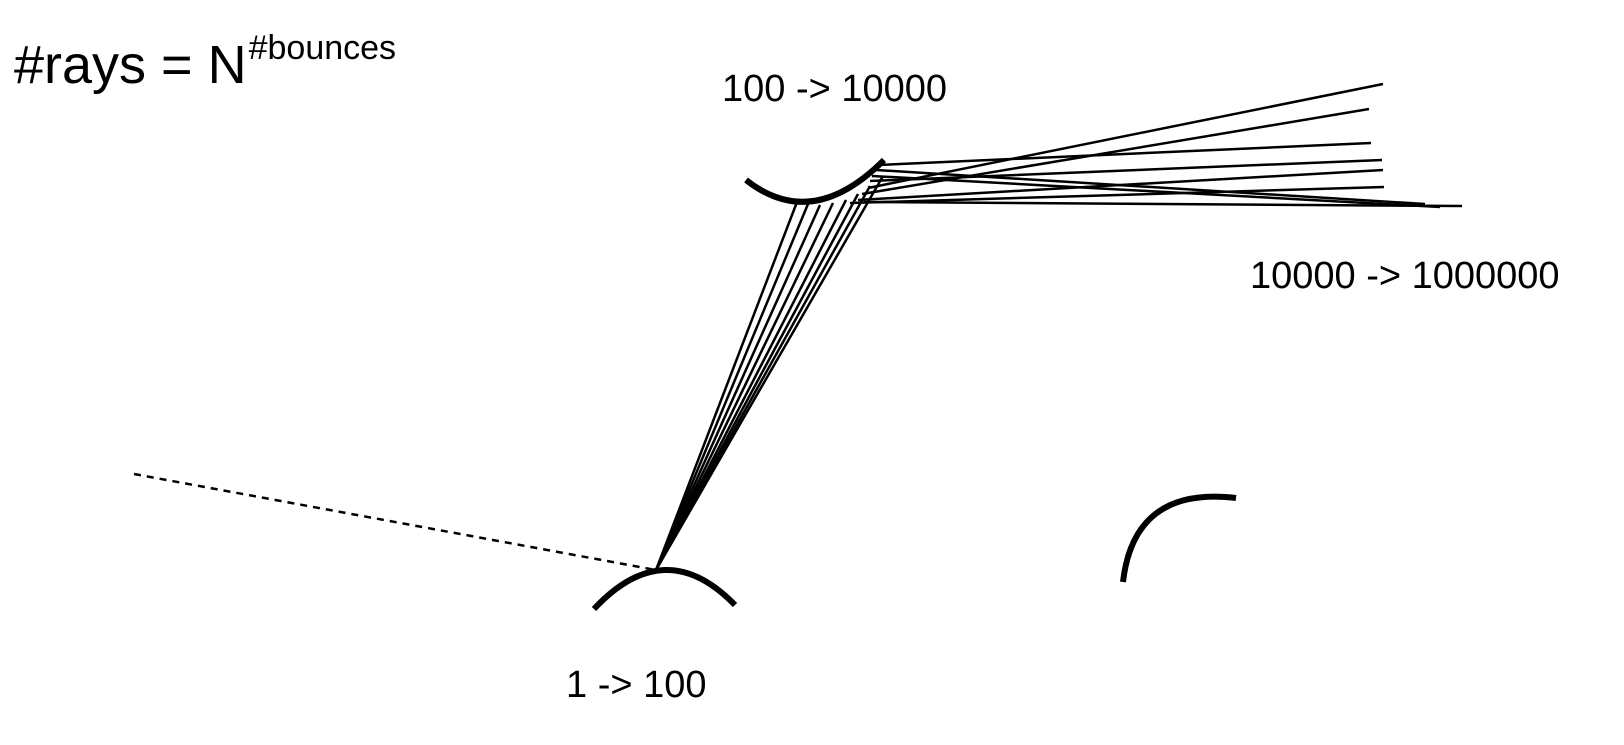 The width and height of the screenshot is (1624, 745). I want to click on first-bounce-rays, so click(769, 373).